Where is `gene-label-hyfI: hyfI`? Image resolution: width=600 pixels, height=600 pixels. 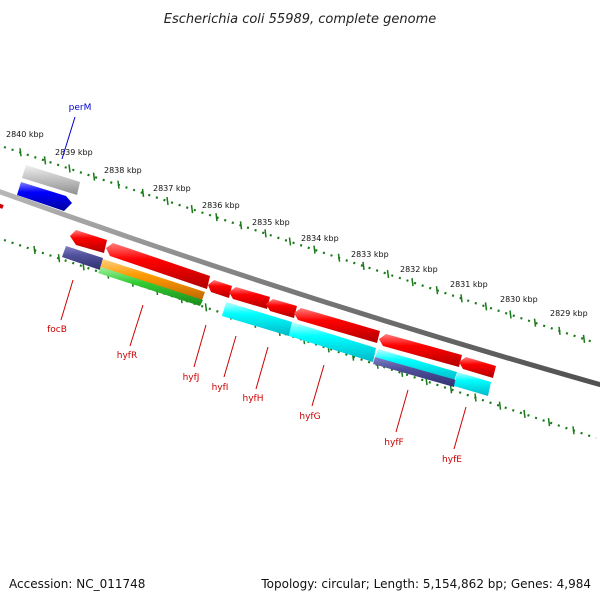
gene-label-hyfI: hyfI is located at coordinates (220, 388).